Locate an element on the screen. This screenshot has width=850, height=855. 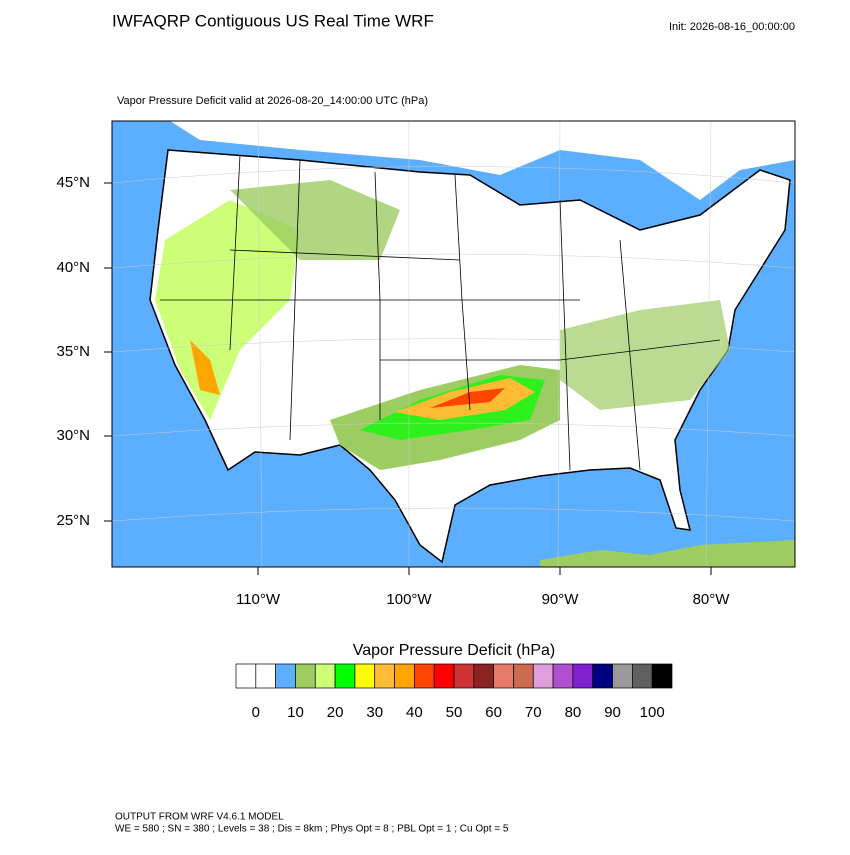
field-hottest is located at coordinates (467, 398).